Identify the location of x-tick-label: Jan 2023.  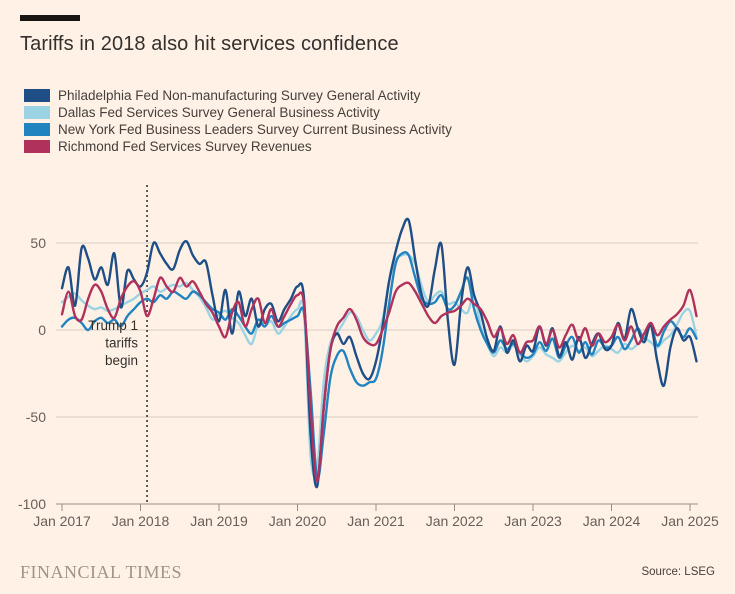
(533, 521).